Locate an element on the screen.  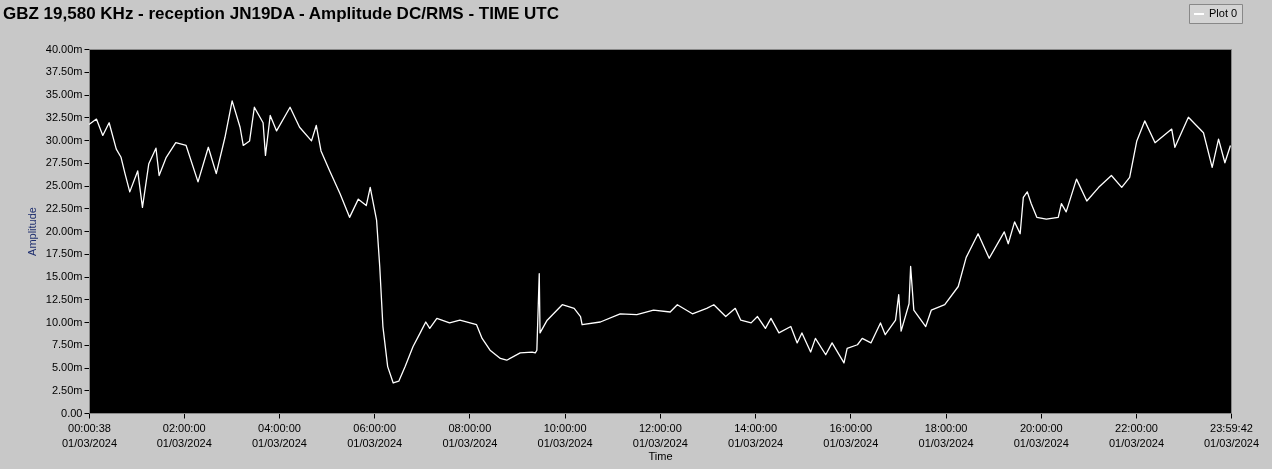
y-axis-title: Amplitude is located at coordinates (31, 231).